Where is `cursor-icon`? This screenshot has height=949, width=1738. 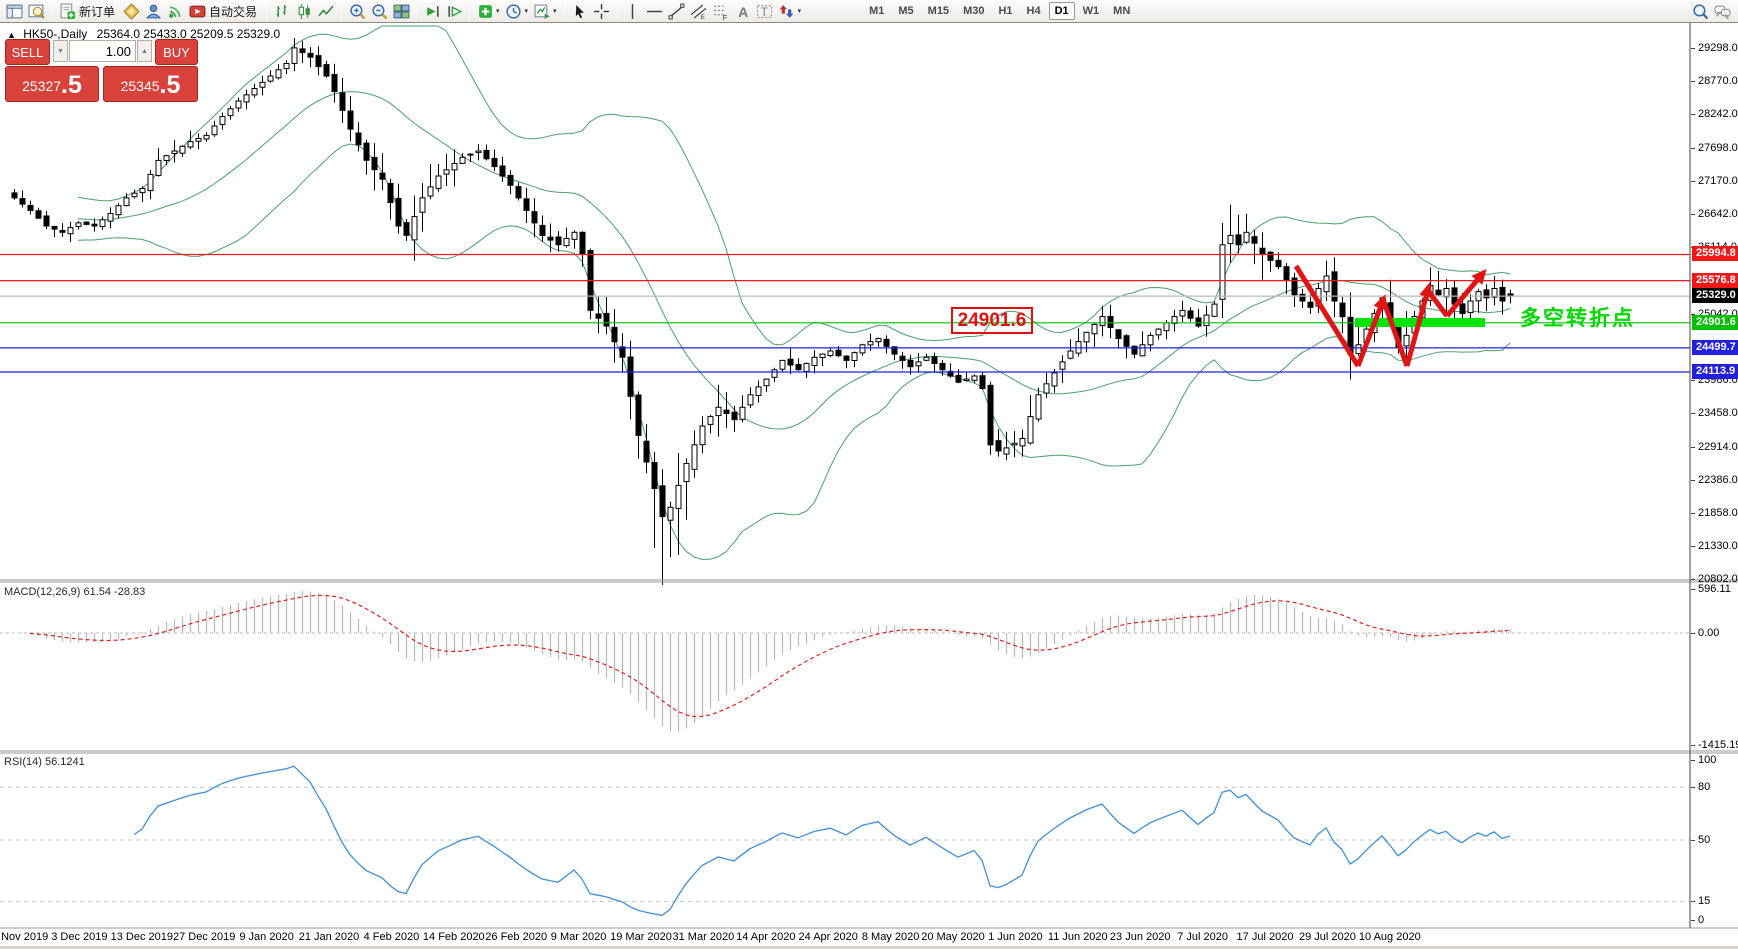 cursor-icon is located at coordinates (580, 11).